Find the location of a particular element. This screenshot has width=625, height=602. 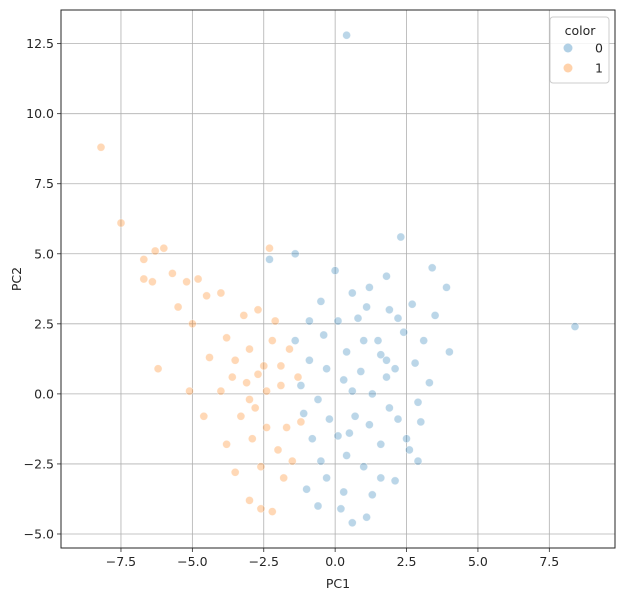

legend-frame is located at coordinates (579, 50).